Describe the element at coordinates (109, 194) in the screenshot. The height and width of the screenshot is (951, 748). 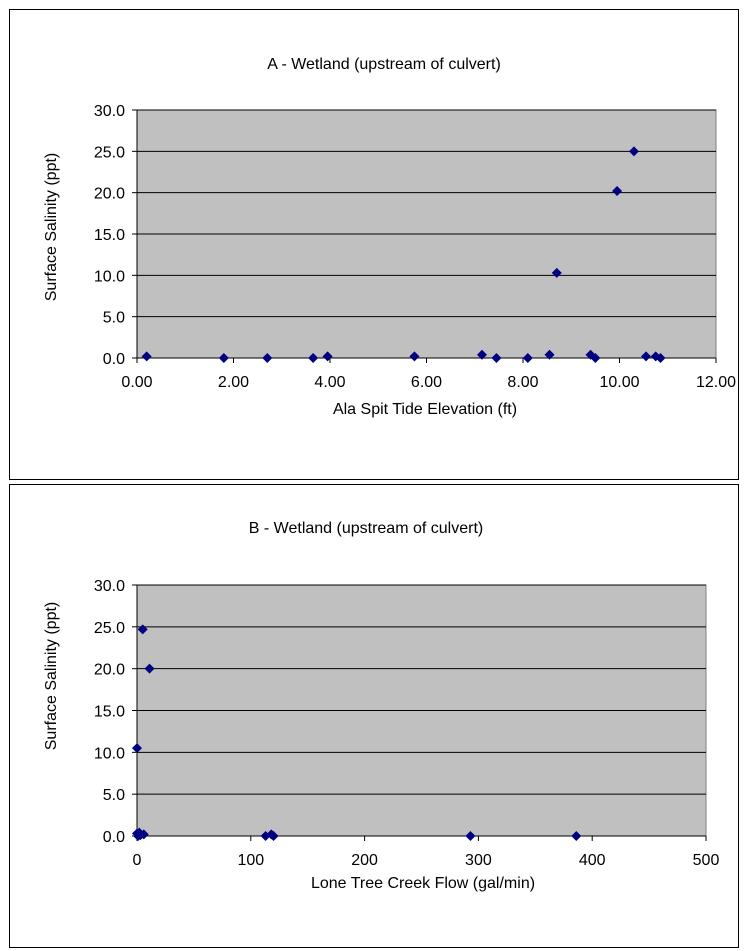
I see `chart-0-ytick-label: 20.0` at that location.